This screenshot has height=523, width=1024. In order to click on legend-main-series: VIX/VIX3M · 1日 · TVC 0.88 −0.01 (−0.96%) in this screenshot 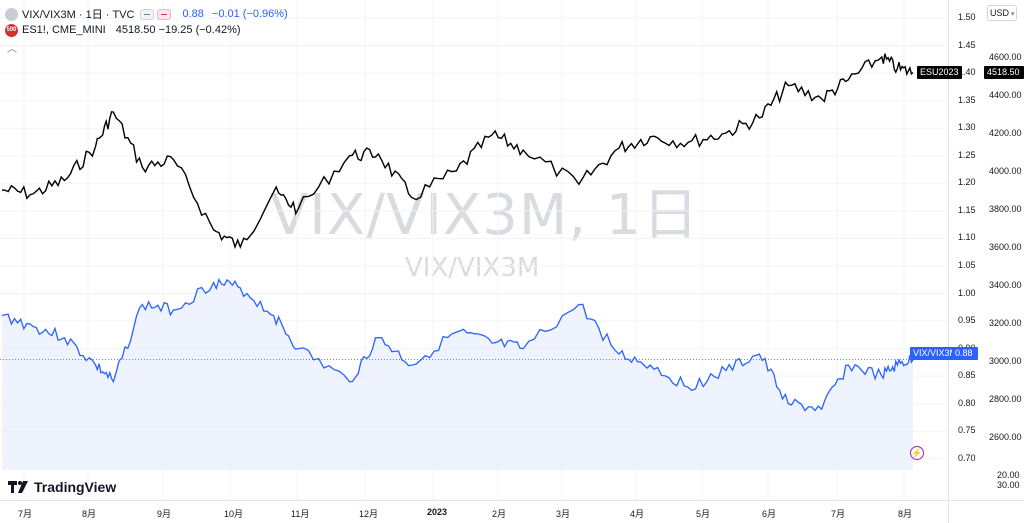, I will do `click(146, 14)`.